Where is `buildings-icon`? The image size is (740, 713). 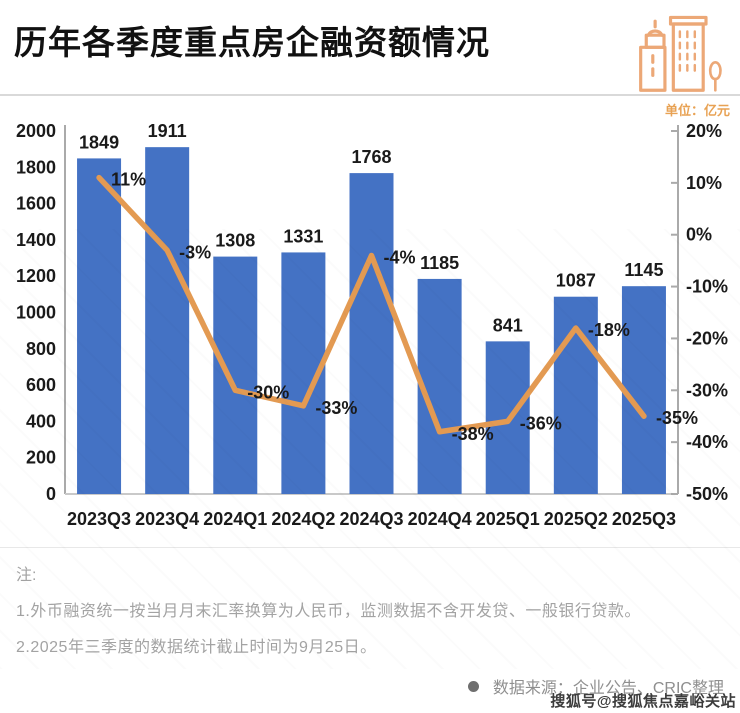 buildings-icon is located at coordinates (680, 53).